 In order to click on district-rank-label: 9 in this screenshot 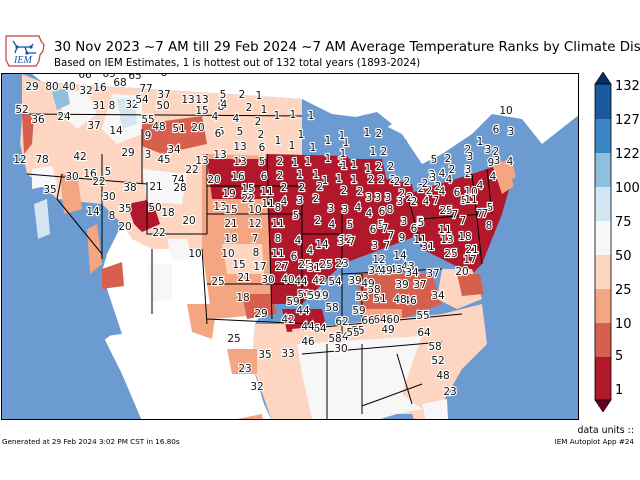, I will do `click(148, 136)`.